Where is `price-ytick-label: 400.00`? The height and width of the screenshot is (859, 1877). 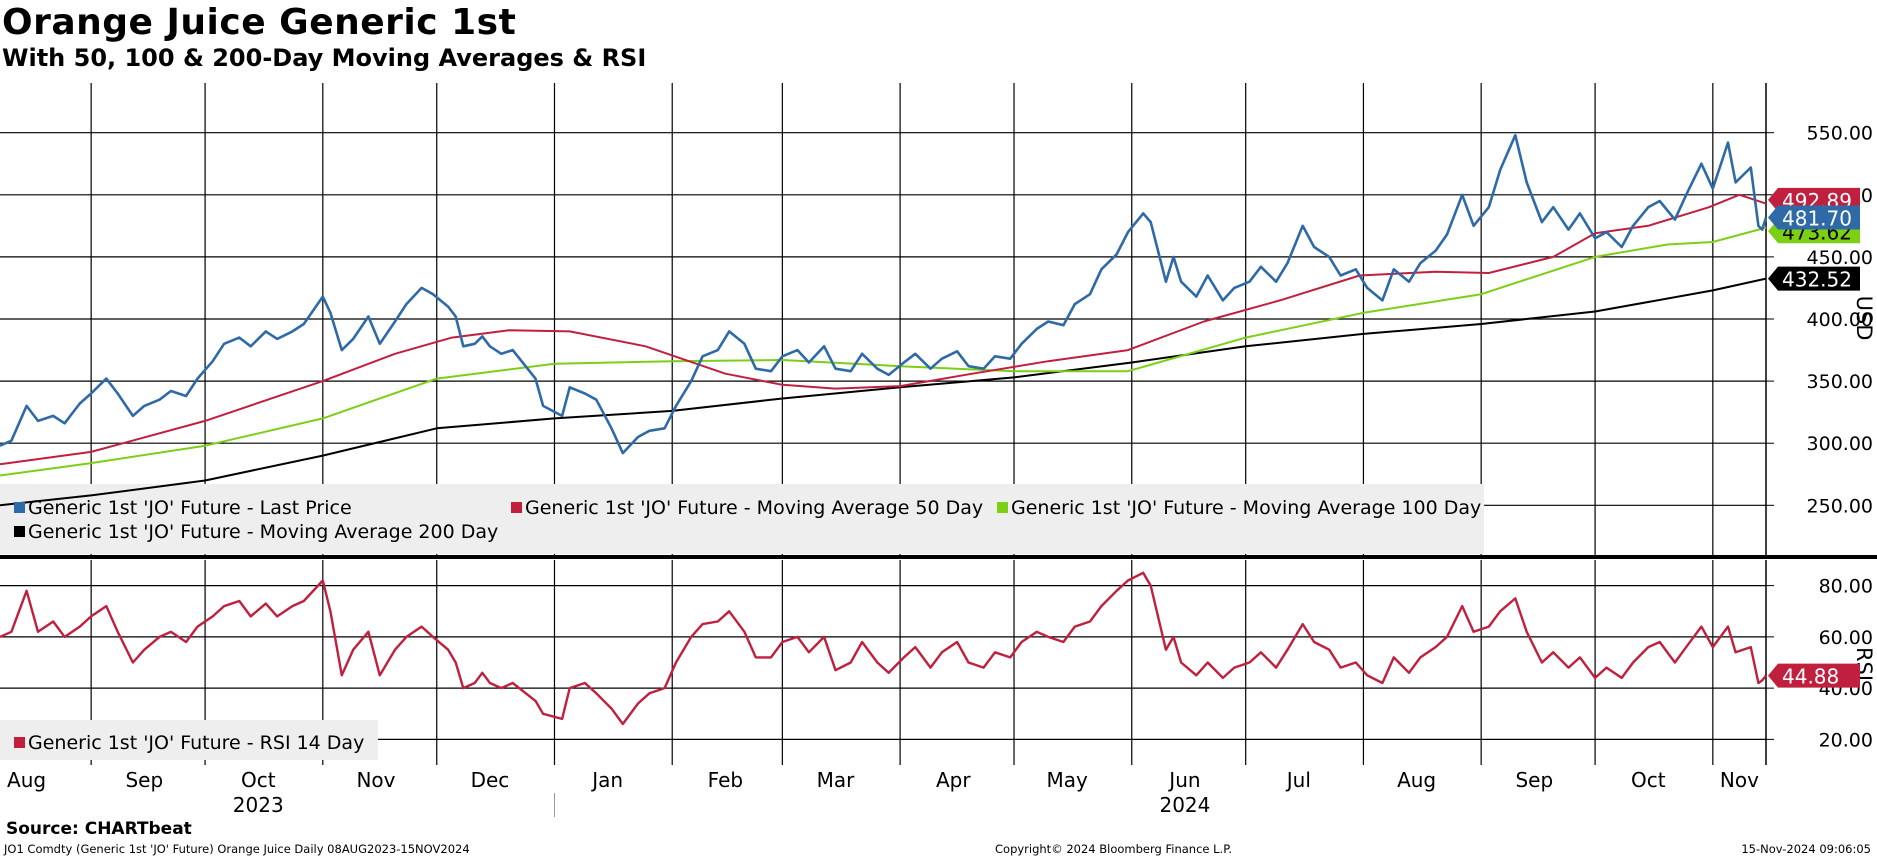 price-ytick-label: 400.00 is located at coordinates (1840, 320).